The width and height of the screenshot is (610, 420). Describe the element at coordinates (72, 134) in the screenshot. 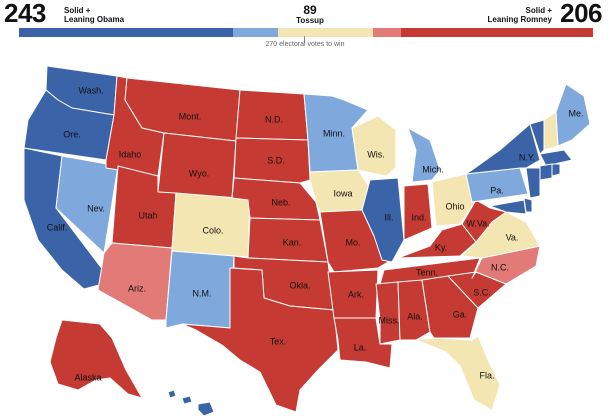

I see `state-label-or: Ore.` at that location.